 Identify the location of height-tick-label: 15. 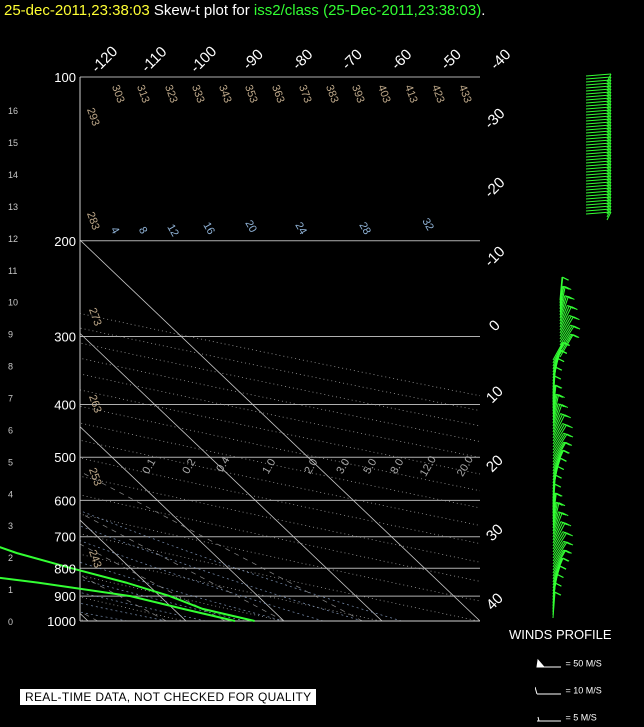
(13, 143).